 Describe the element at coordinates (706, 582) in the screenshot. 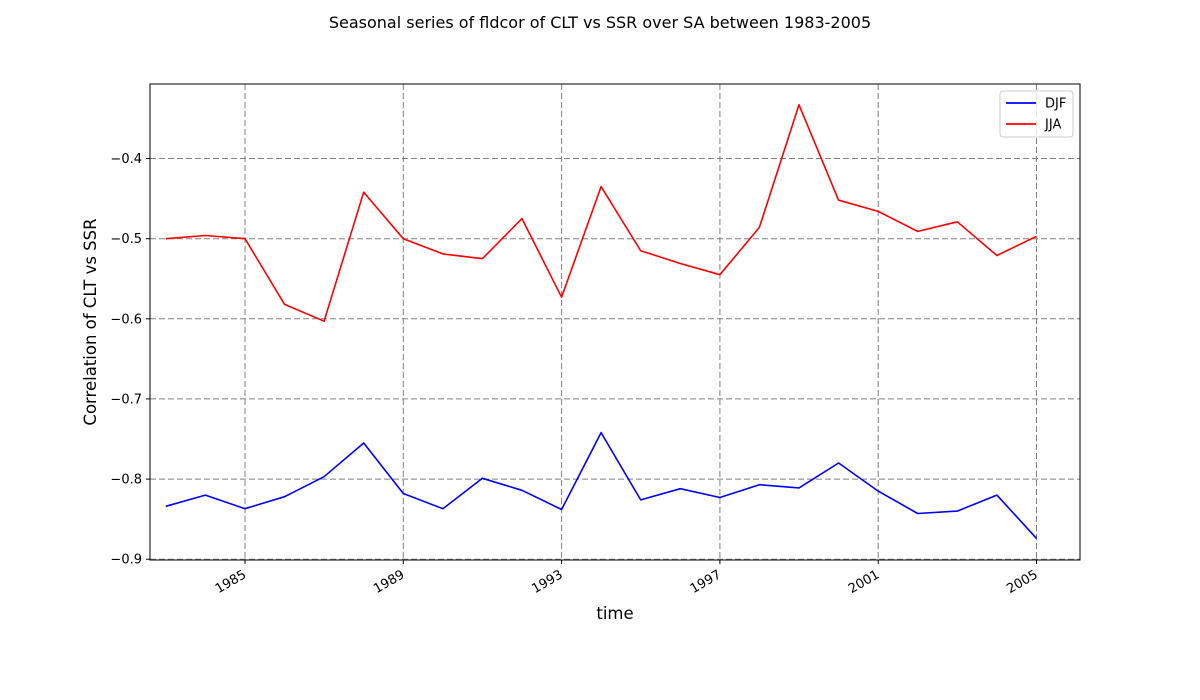

I see `x-tick-label: 1997` at that location.